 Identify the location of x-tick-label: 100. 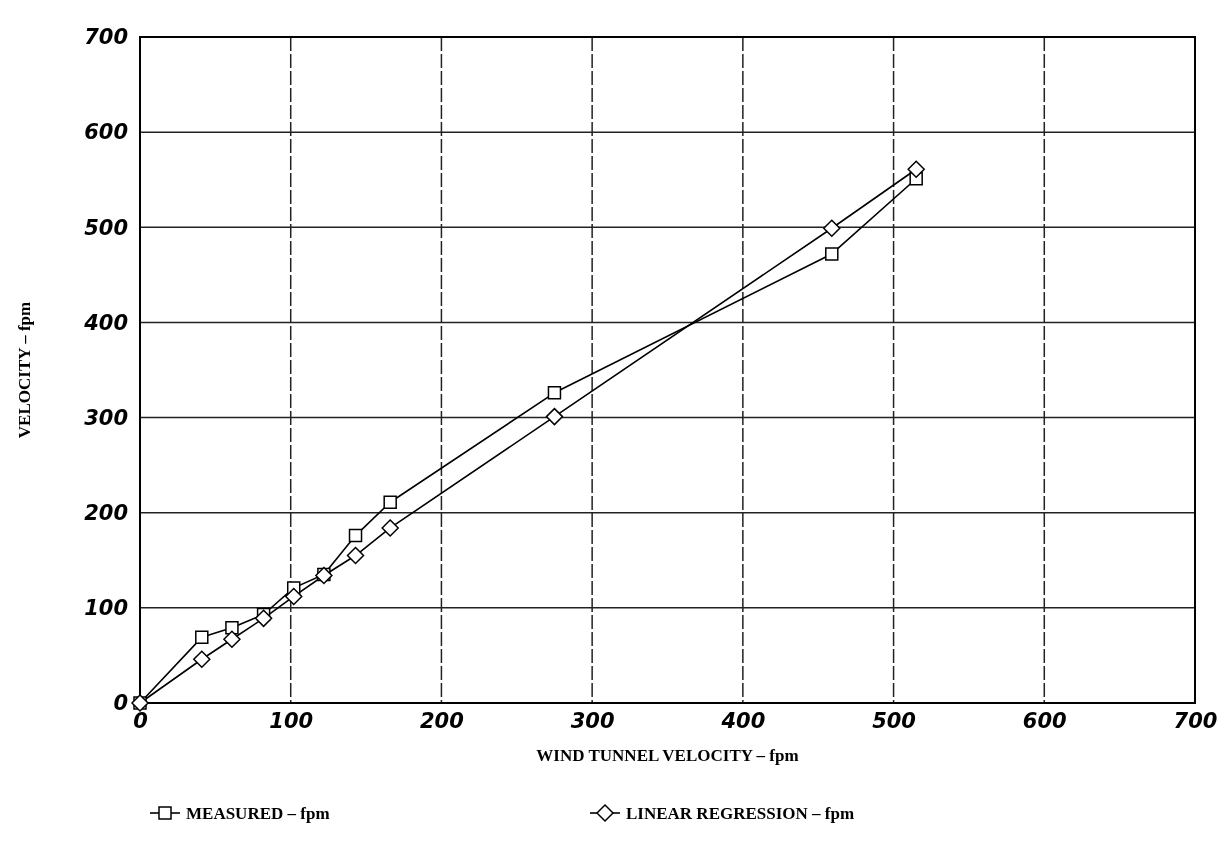
(291, 720).